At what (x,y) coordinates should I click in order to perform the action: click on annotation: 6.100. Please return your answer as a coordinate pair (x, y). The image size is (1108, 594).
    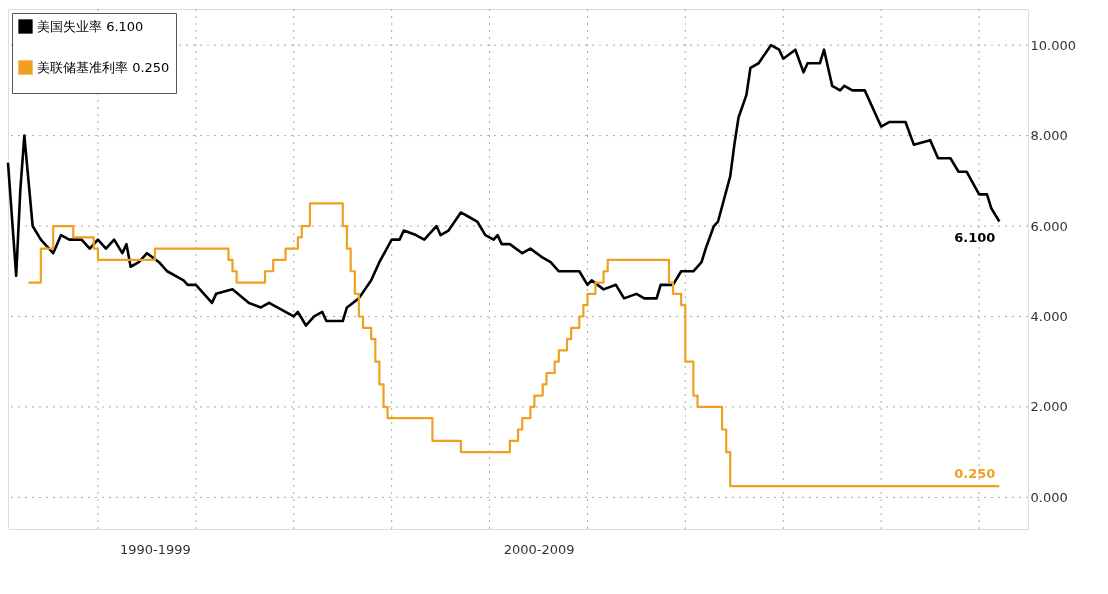
    Looking at the image, I should click on (975, 237).